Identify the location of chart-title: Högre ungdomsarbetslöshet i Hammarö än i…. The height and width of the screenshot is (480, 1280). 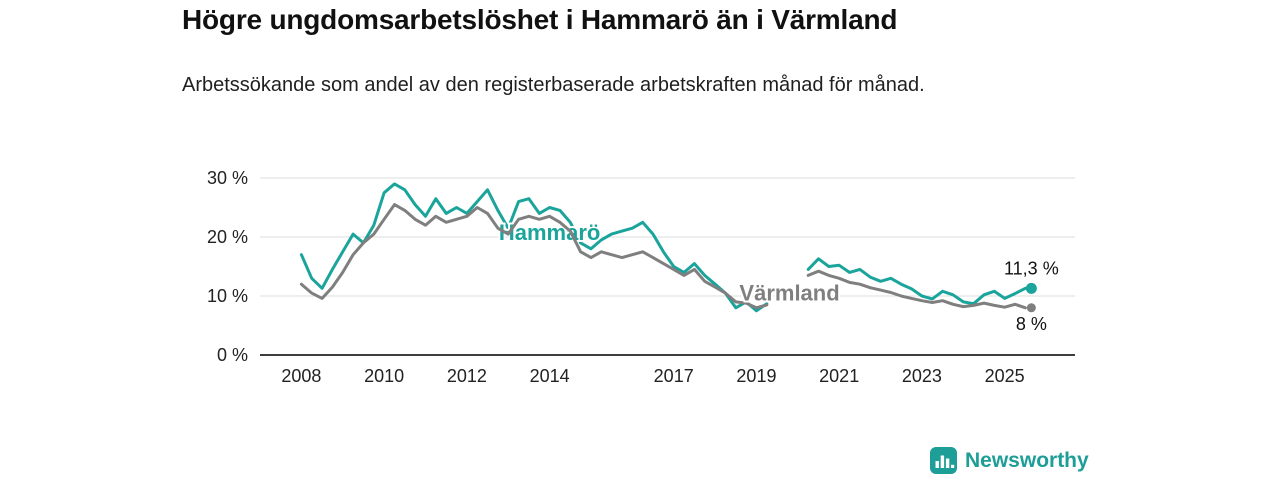
(540, 19).